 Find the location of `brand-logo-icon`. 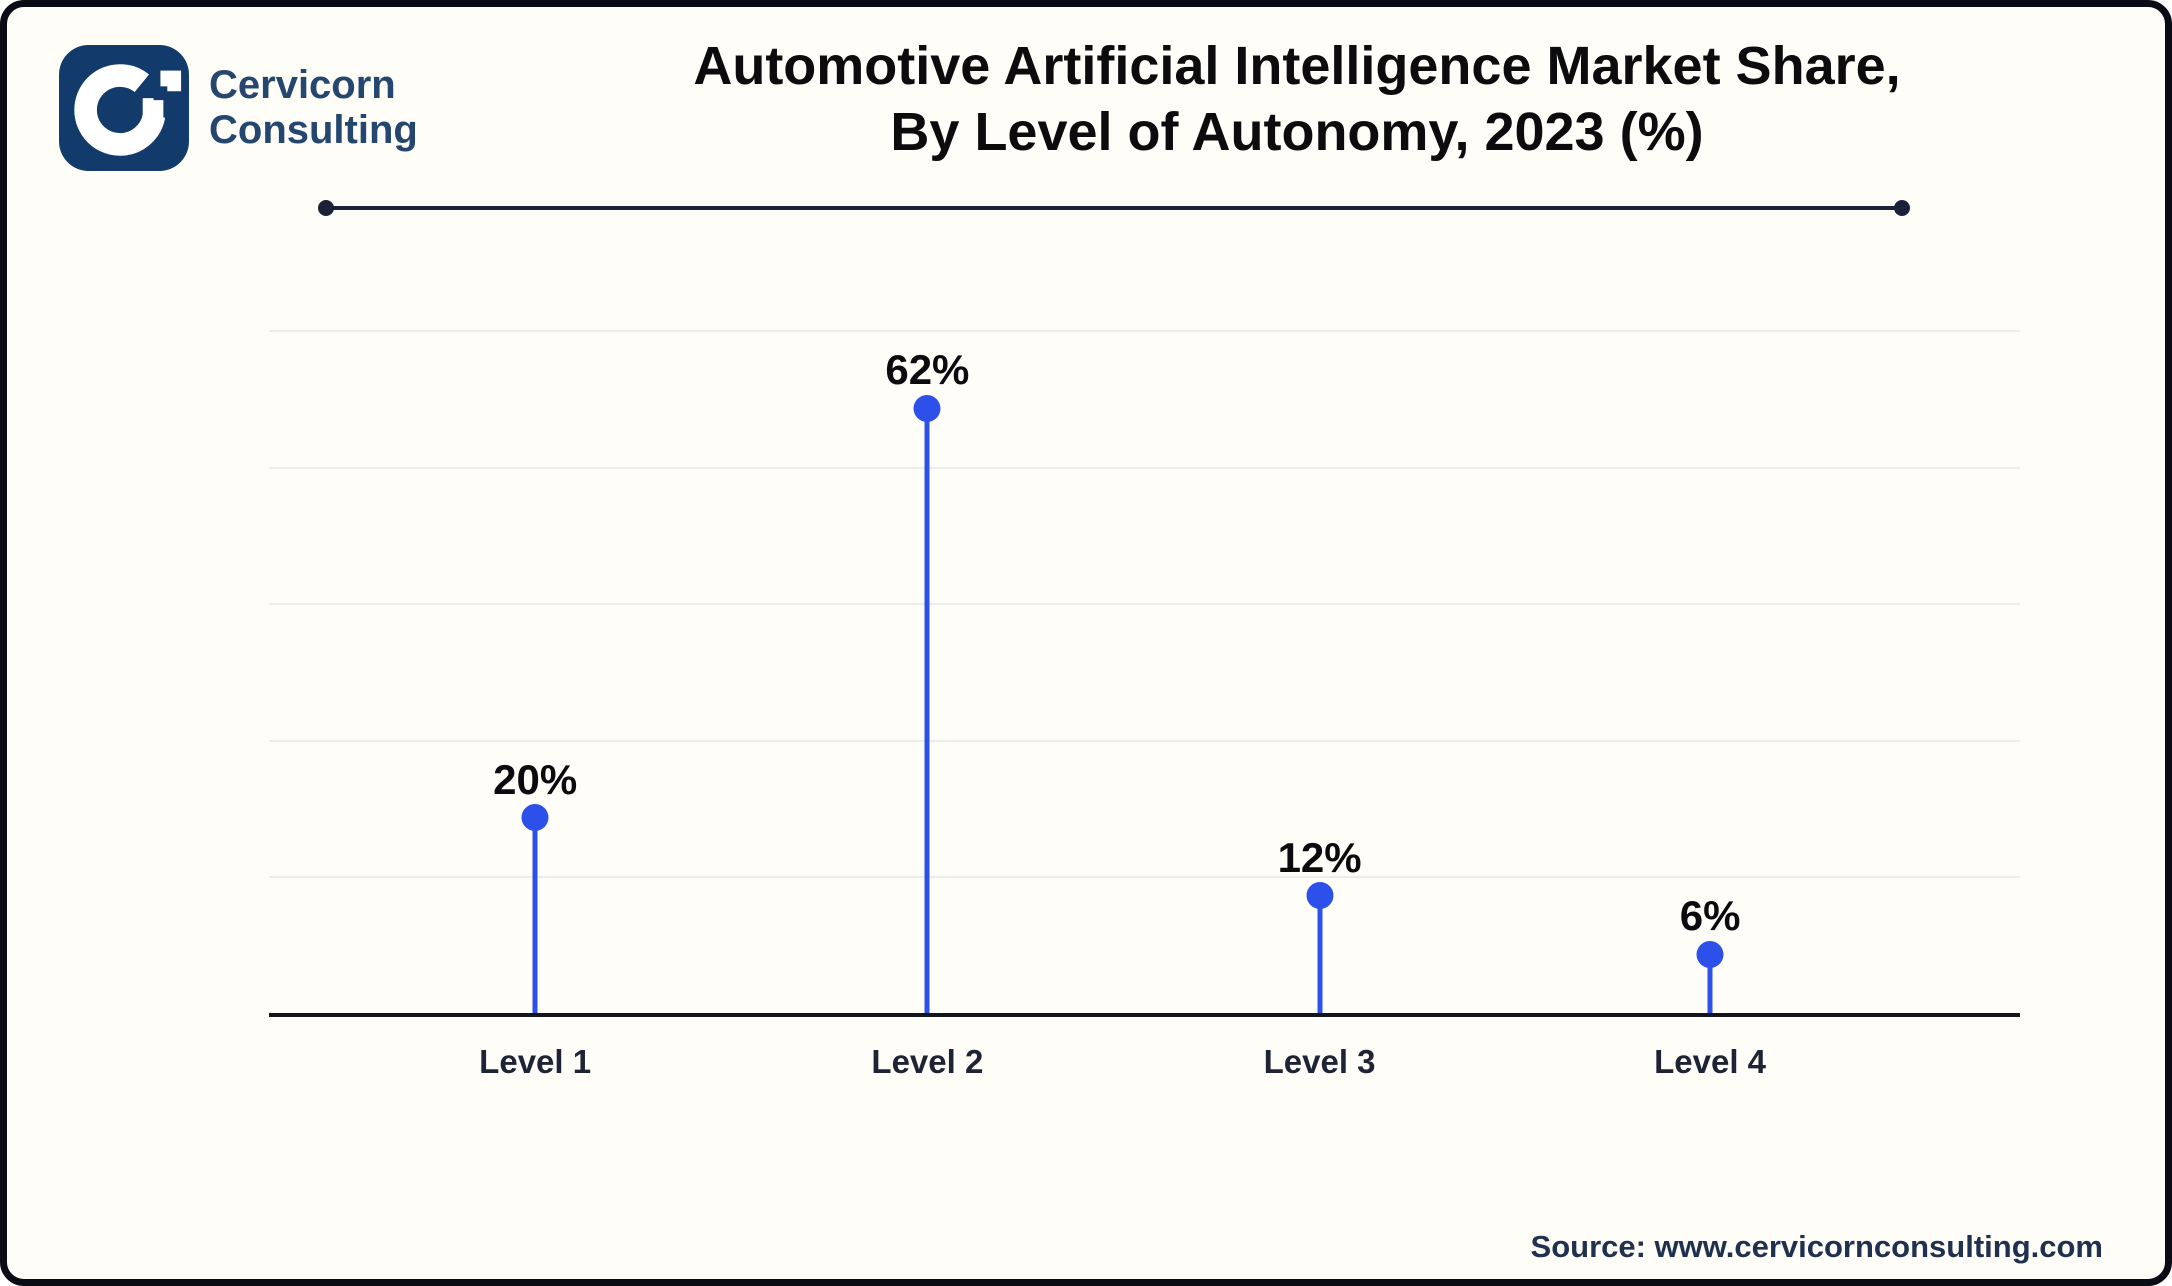

brand-logo-icon is located at coordinates (124, 108).